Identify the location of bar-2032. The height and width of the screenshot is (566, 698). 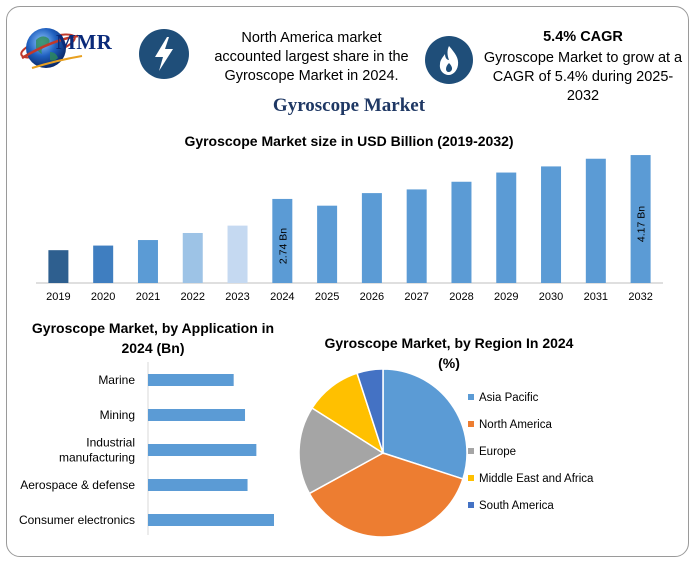
(640, 219).